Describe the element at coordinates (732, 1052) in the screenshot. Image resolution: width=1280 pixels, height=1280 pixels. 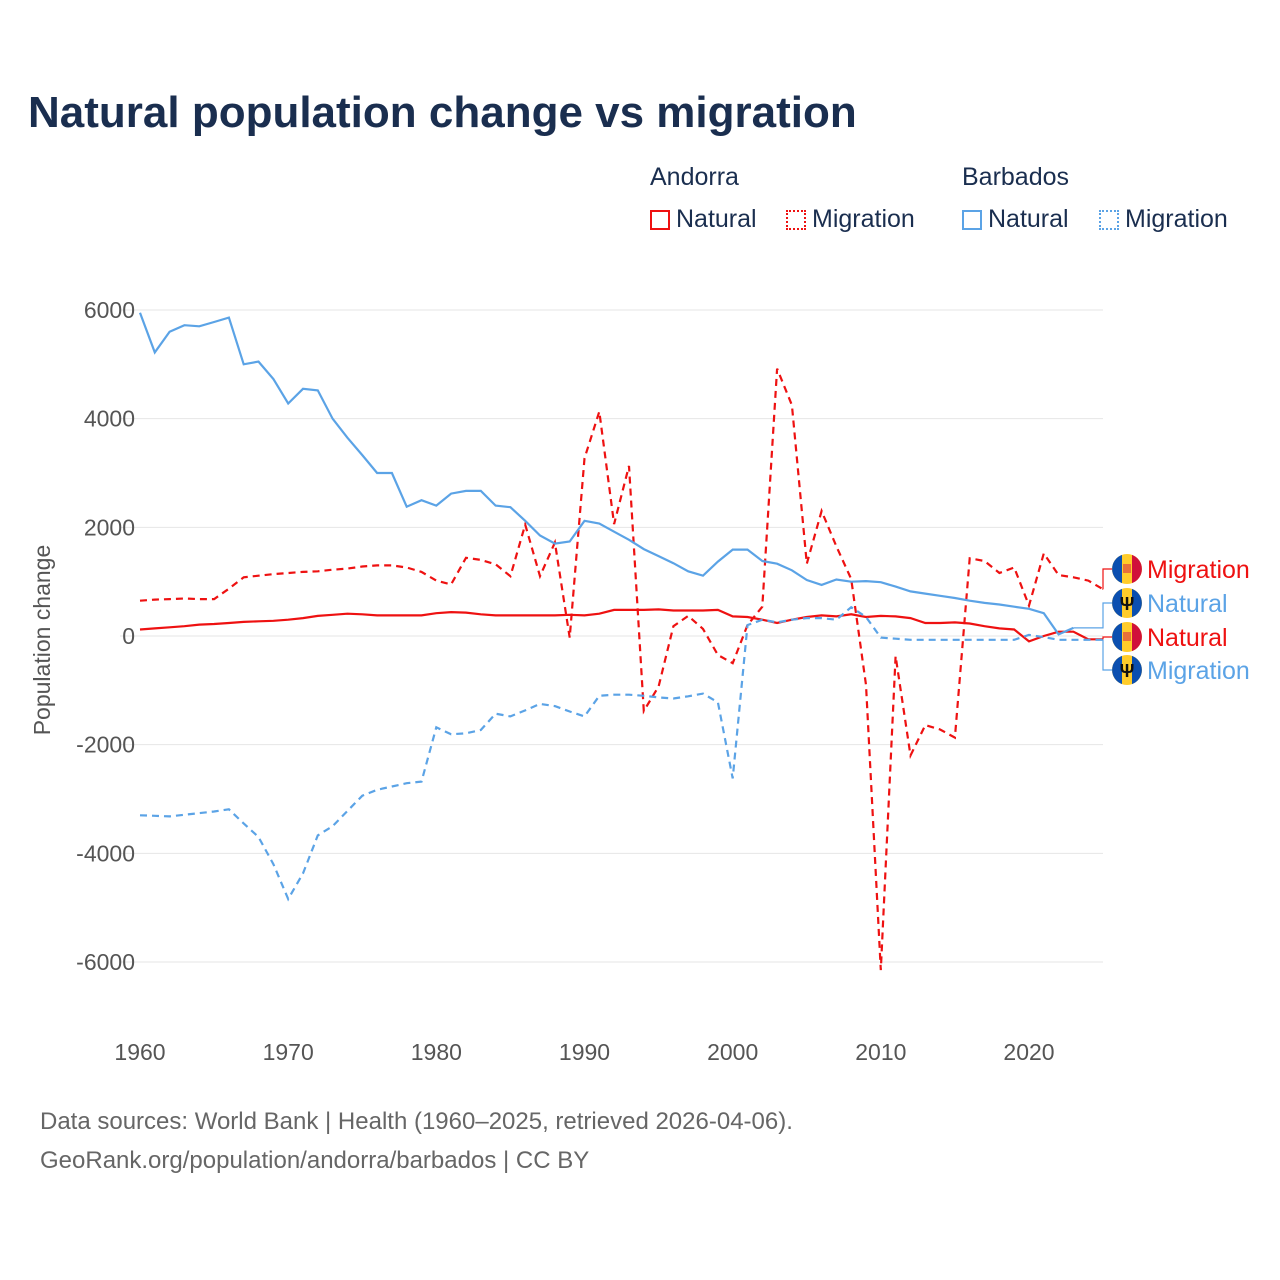
I see `x-tick-label: 2000` at that location.